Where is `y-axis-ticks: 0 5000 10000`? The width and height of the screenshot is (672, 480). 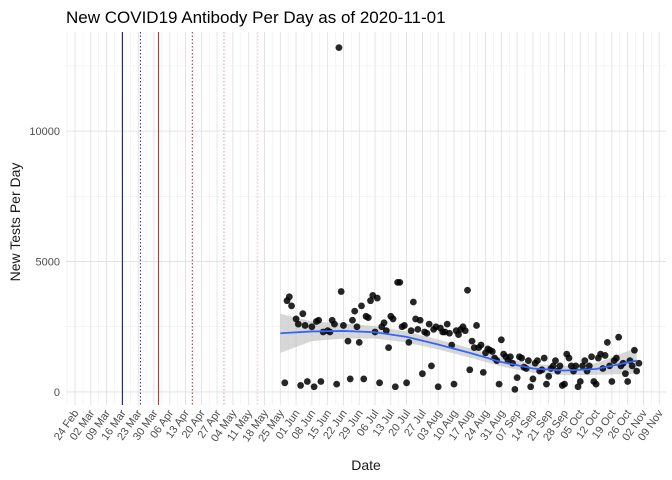 y-axis-ticks: 0 5000 10000 is located at coordinates (44, 262).